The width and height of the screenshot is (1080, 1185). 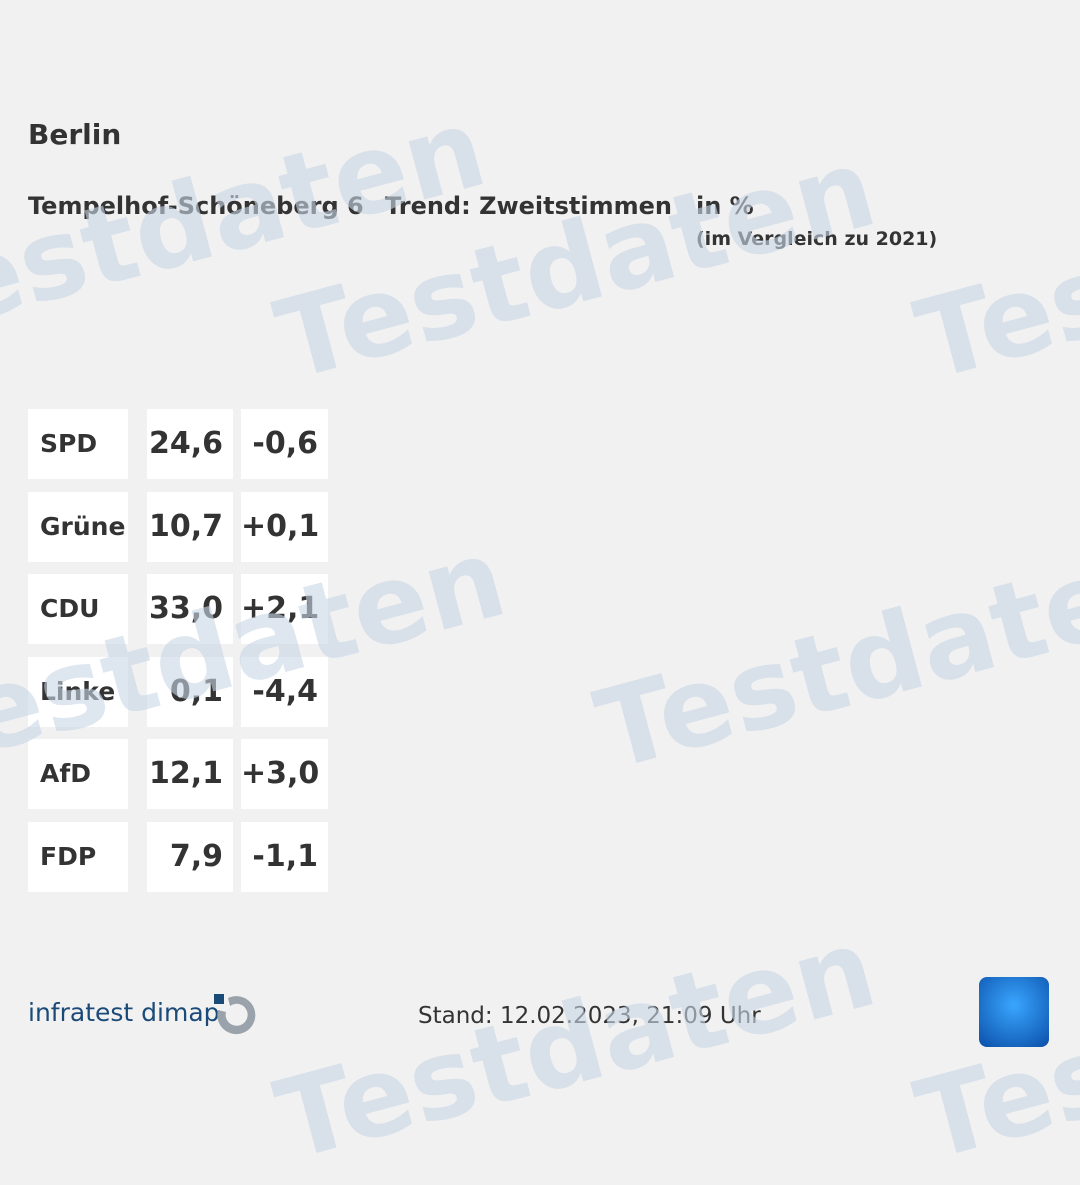 What do you see at coordinates (78, 527) in the screenshot?
I see `party-name: Grüne` at bounding box center [78, 527].